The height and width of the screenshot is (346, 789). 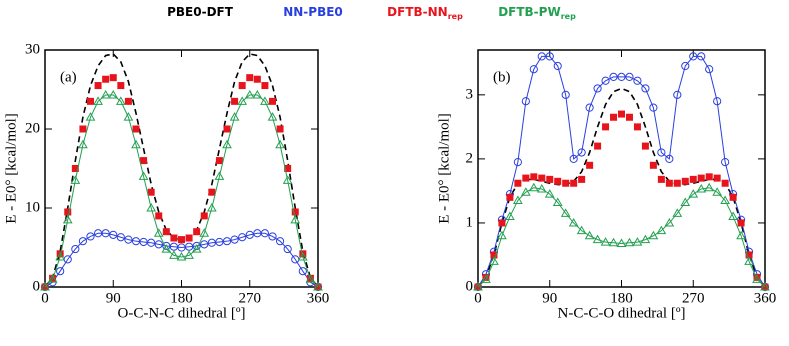 What do you see at coordinates (470, 222) in the screenshot?
I see `y-tick-label: 1` at bounding box center [470, 222].